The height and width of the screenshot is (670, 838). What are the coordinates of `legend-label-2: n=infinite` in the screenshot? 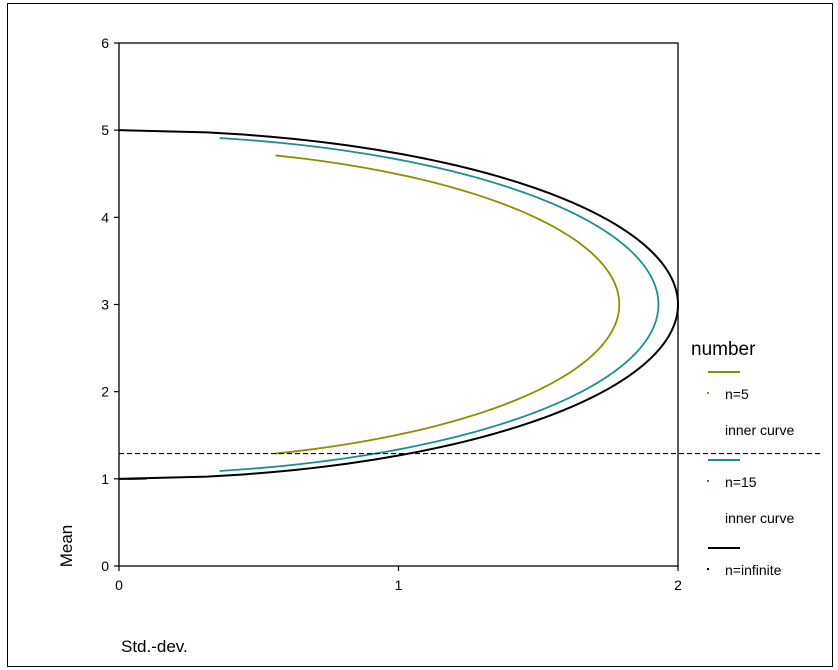 It's located at (753, 570).